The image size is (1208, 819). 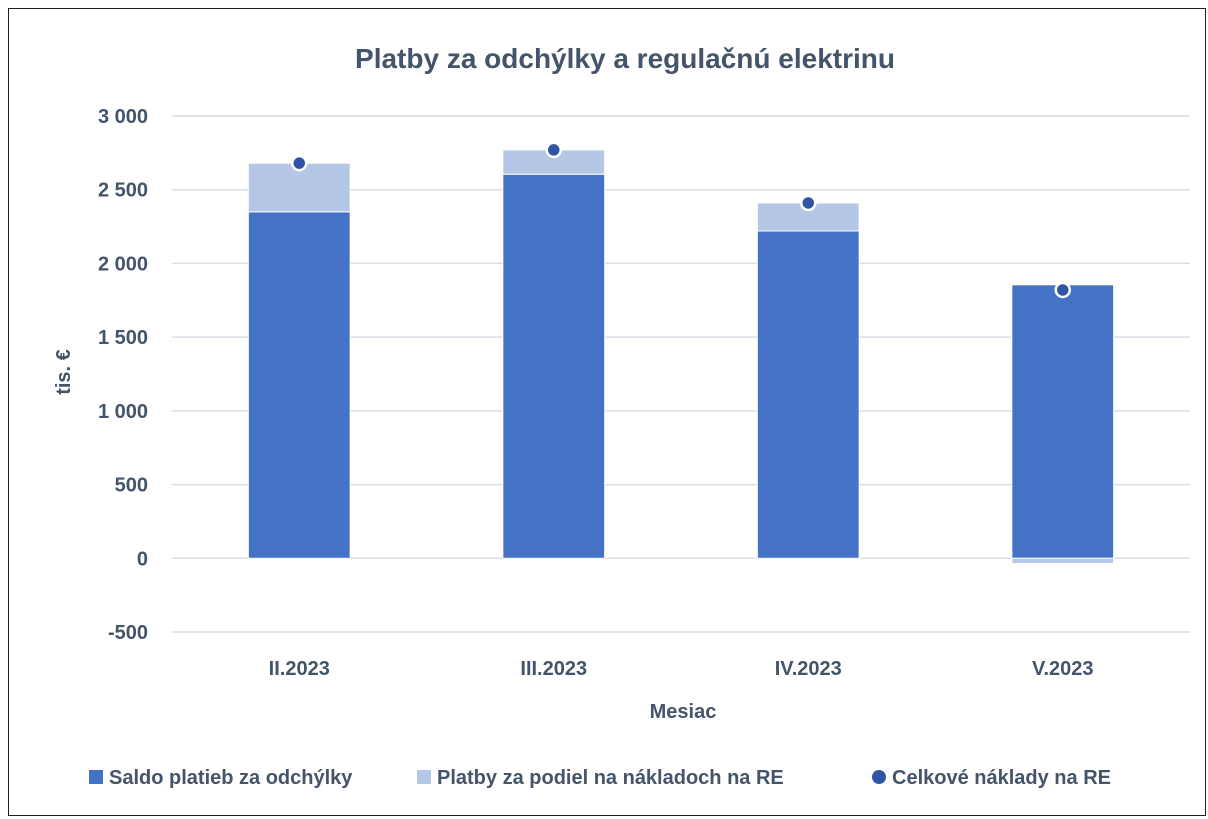 What do you see at coordinates (625, 58) in the screenshot?
I see `chart-title: Platby za odchýlky a regulačnú elektrinu` at bounding box center [625, 58].